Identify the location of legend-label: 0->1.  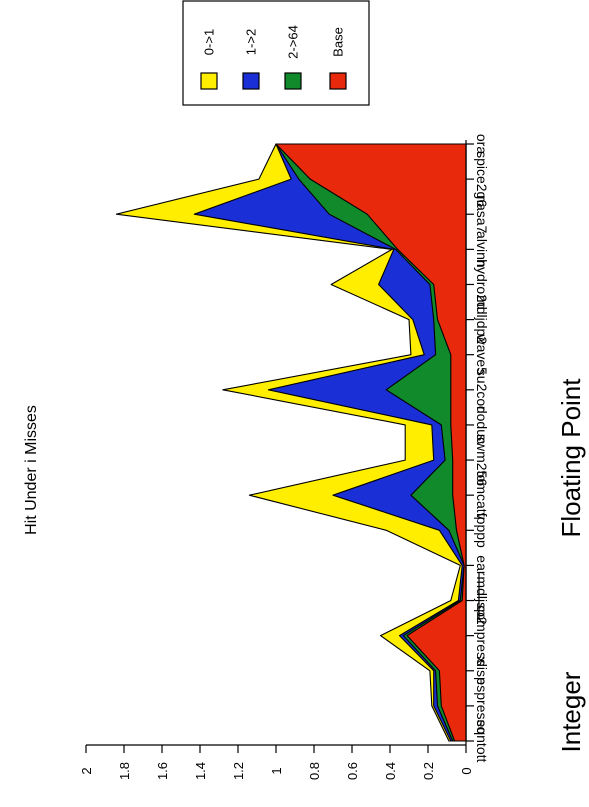
(209, 42).